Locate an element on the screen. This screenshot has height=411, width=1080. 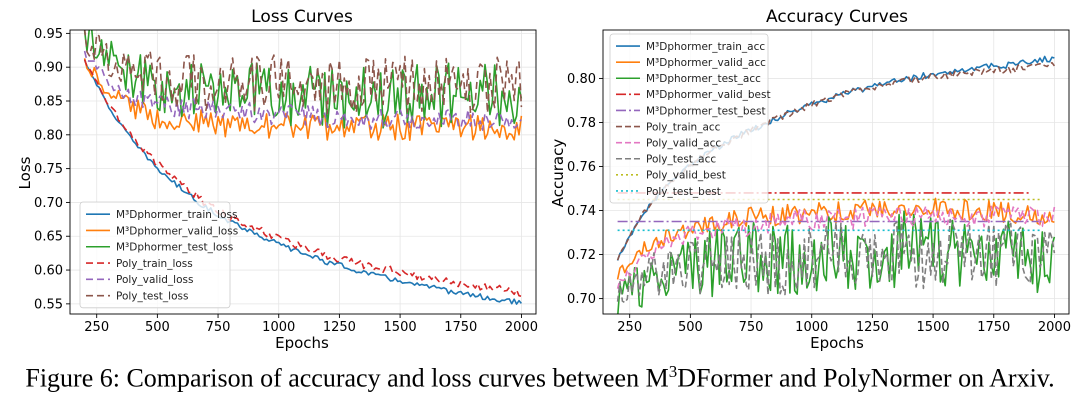
loss-ytick-label: 0.75 is located at coordinates (48, 169).